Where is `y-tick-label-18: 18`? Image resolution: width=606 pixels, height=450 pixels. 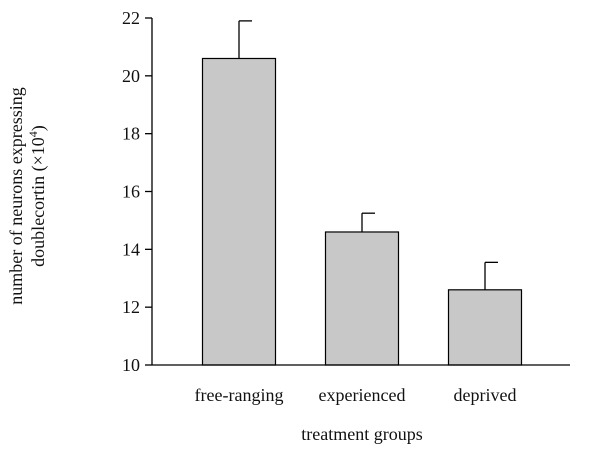 y-tick-label-18: 18 is located at coordinates (131, 134).